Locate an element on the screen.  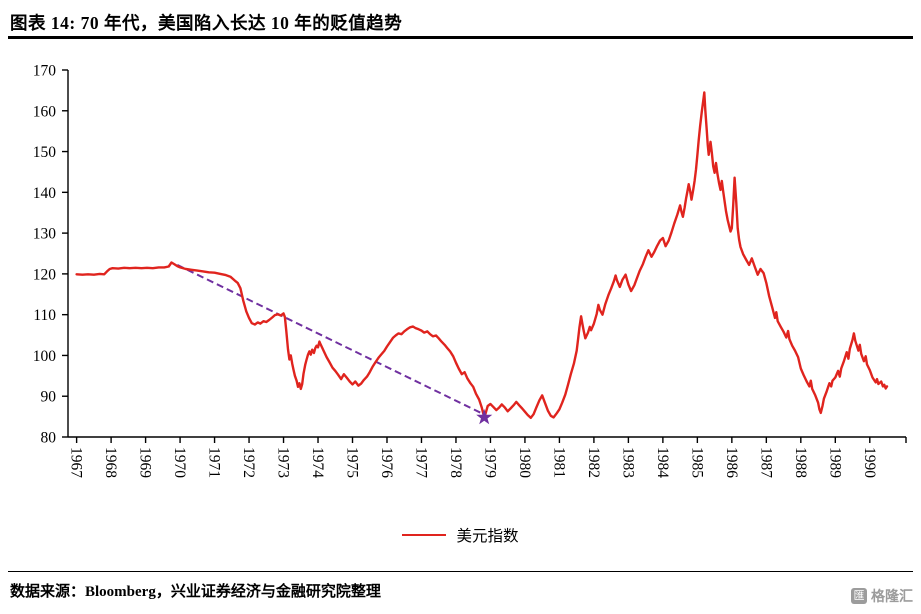
x-axis-label: 1985 is located at coordinates (696, 462).